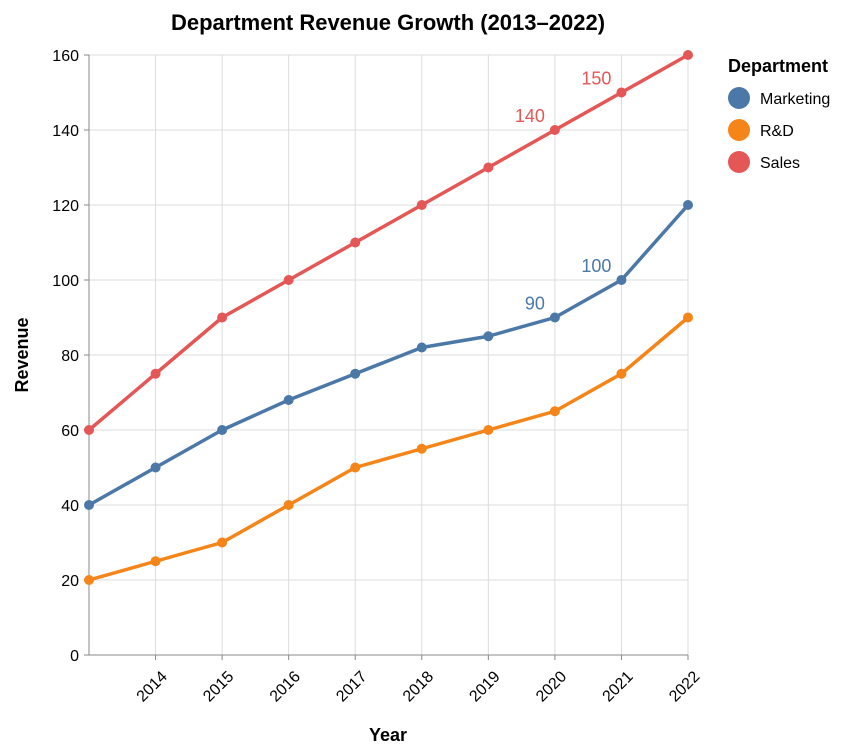  What do you see at coordinates (152, 686) in the screenshot?
I see `x-tick-label: 2014` at bounding box center [152, 686].